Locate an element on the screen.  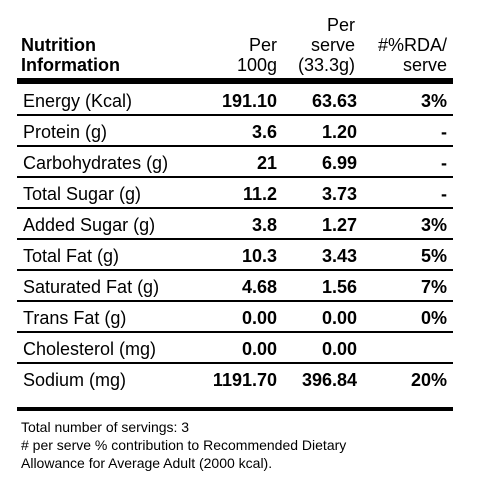
nutrient-name: Trans Fat (g) is located at coordinates (75, 318).